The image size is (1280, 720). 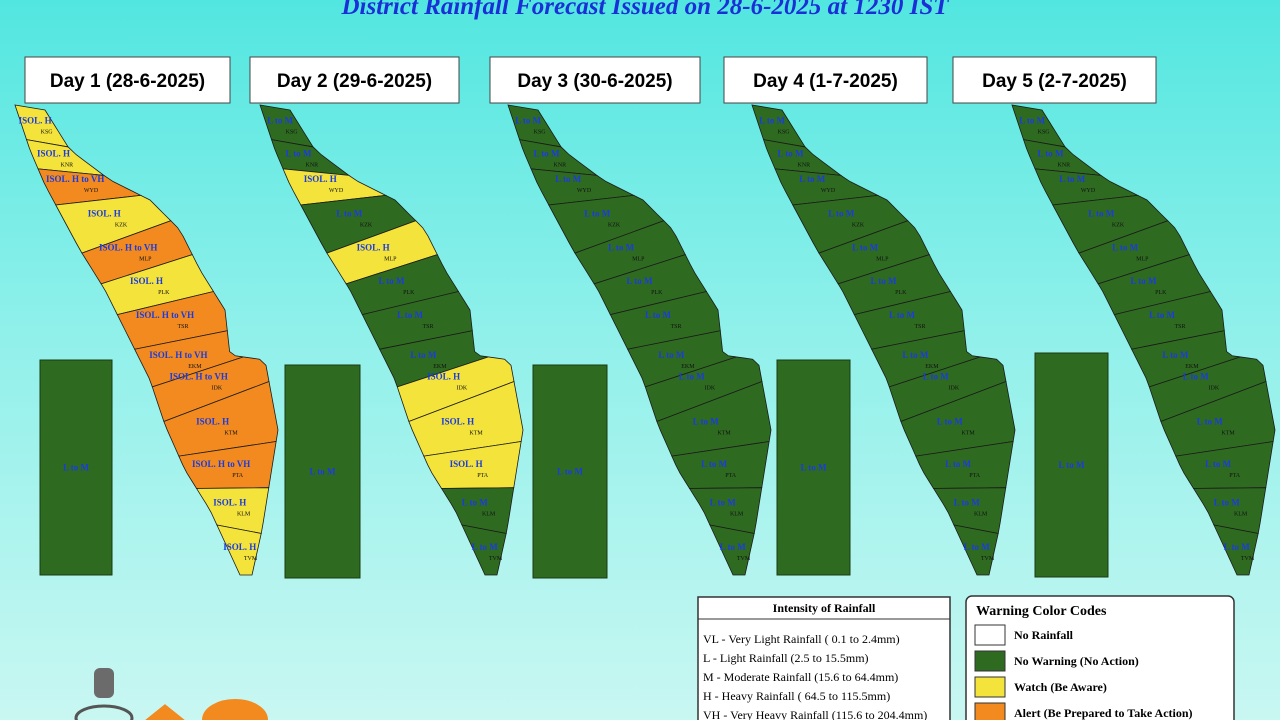 I want to click on day-label: Day 1 (28-6-2025), so click(x=127, y=81).